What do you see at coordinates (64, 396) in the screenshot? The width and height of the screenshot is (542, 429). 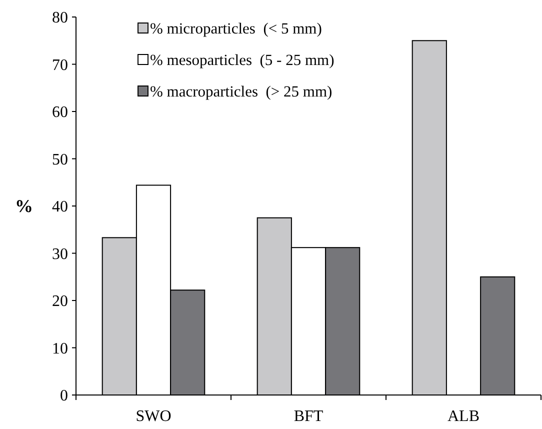 I see `y-tick-label: 0` at bounding box center [64, 396].